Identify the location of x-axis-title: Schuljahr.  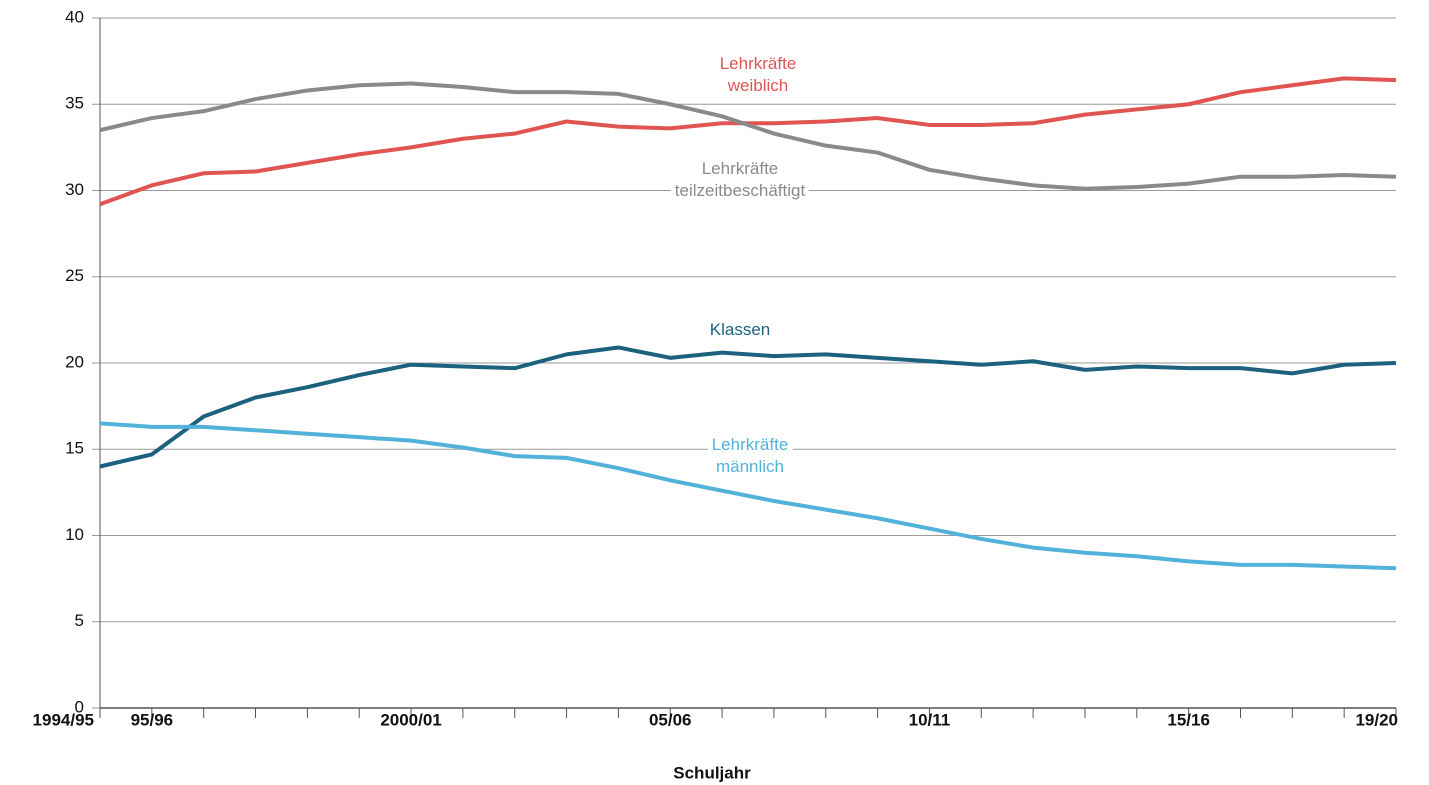
(712, 772).